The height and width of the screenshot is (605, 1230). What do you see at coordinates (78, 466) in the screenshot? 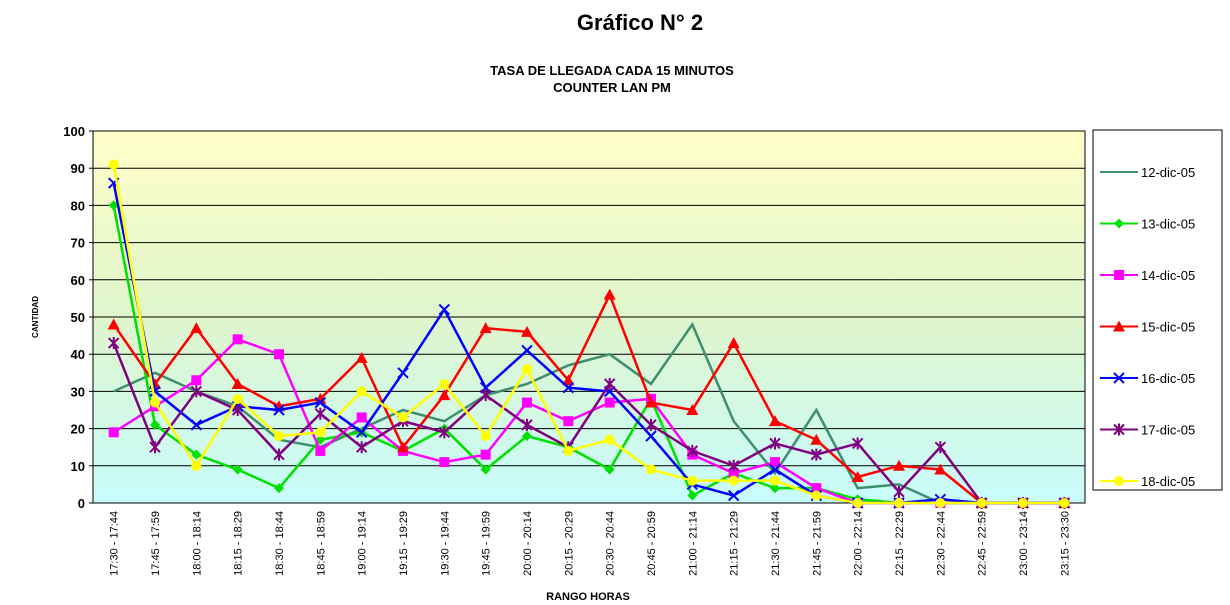
I see `y-tick-label: 10` at bounding box center [78, 466].